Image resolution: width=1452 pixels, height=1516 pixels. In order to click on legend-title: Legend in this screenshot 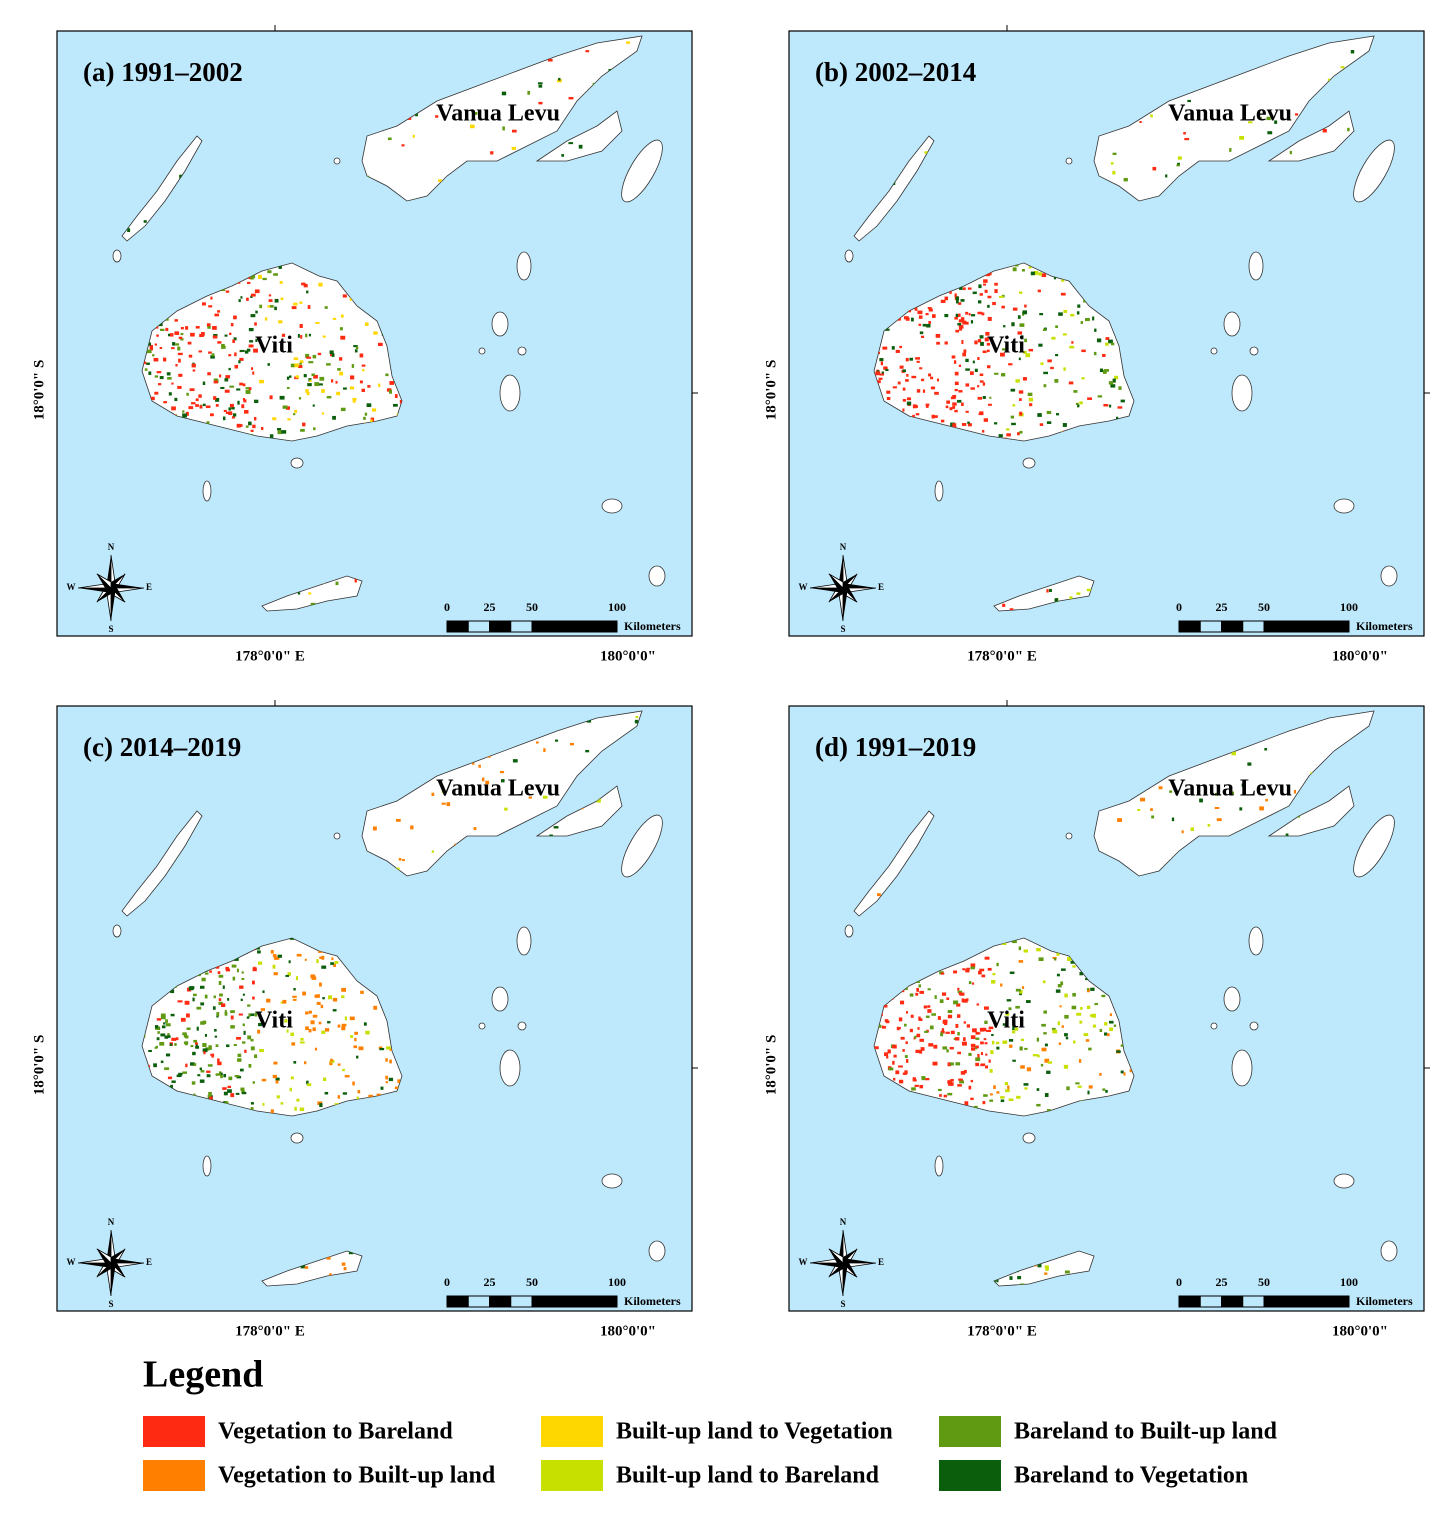, I will do `click(203, 1375)`.